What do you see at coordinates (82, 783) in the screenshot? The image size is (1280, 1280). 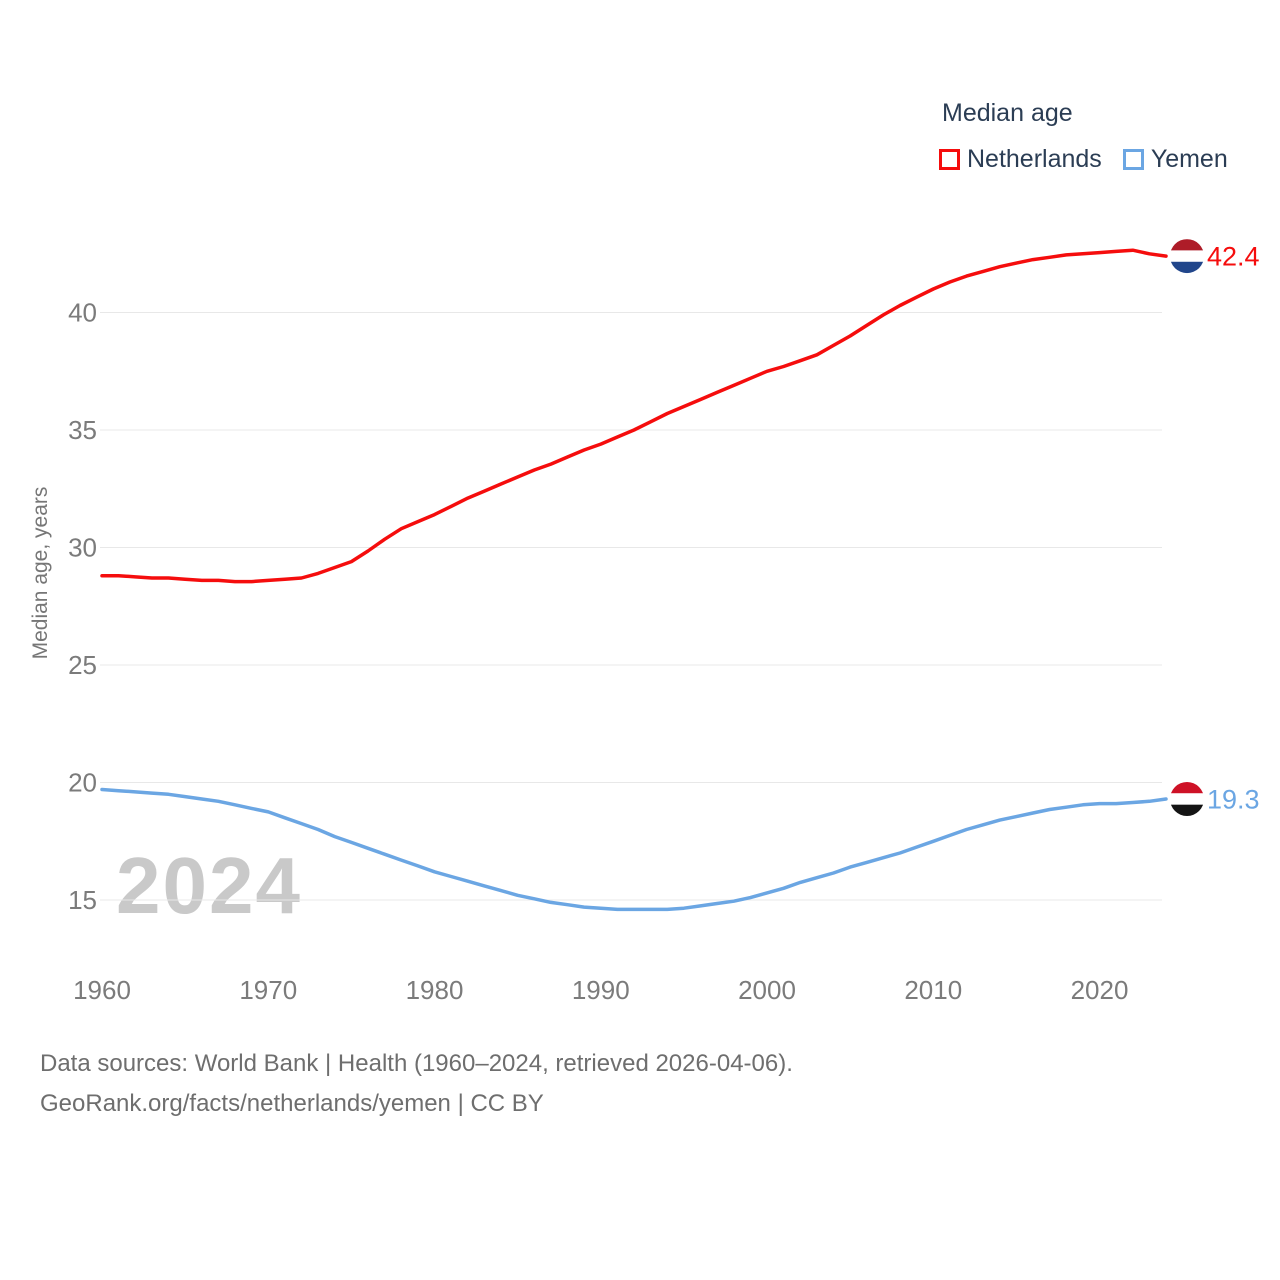 I see `y-tick-label: 20` at bounding box center [82, 783].